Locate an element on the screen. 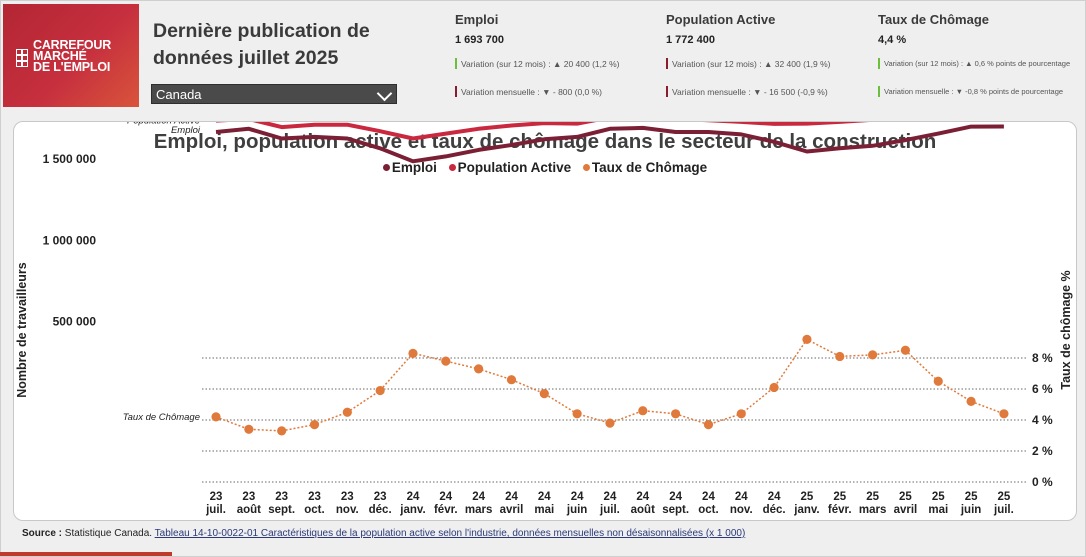 This screenshot has width=1086, height=557. carrefour-logo: CARREFOUR MARCHÉ DE L'EMPLOI is located at coordinates (71, 55).